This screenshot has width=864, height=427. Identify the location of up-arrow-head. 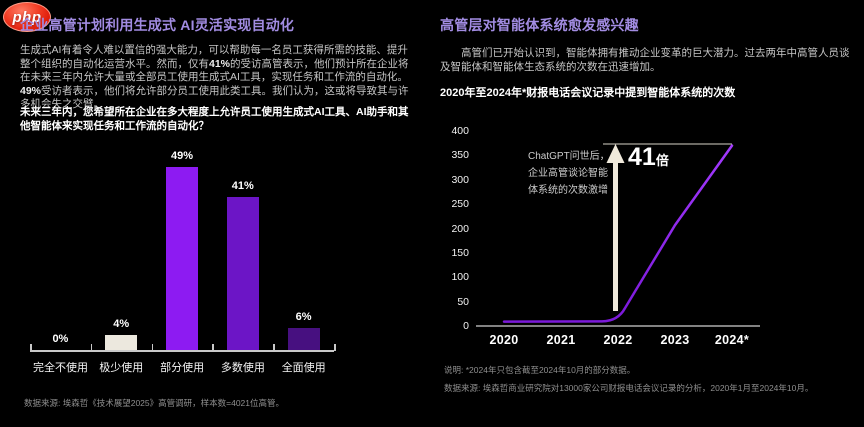
(615, 153).